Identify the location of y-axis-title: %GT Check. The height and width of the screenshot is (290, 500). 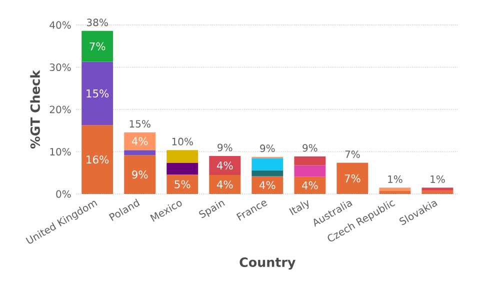
(35, 109).